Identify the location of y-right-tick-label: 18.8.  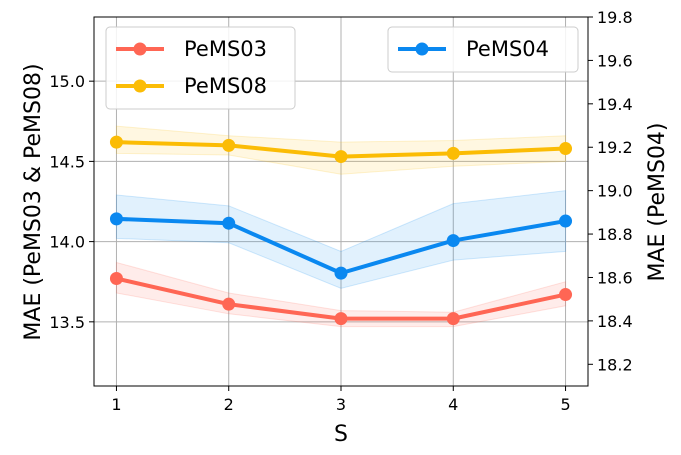
(615, 234).